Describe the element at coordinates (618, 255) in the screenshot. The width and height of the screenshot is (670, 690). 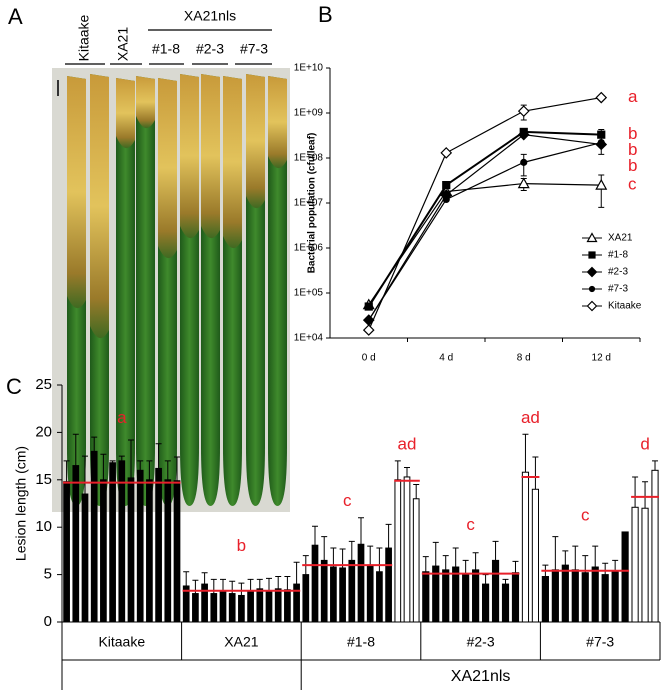
I see `legend-label: #1-8` at that location.